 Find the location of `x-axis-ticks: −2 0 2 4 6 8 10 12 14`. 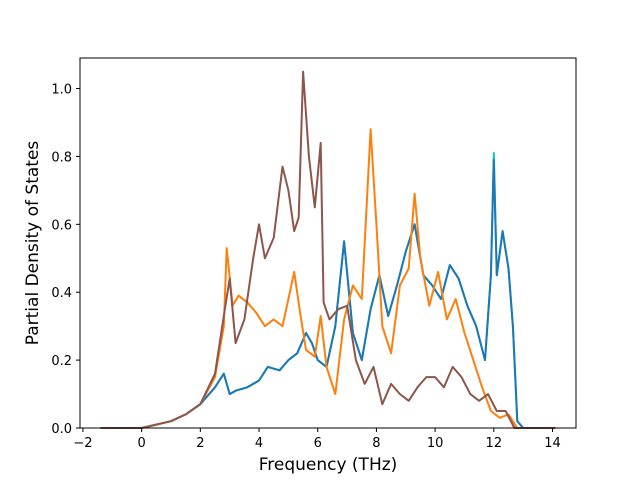

x-axis-ticks: −2 0 2 4 6 8 10 12 14 is located at coordinates (317, 439).